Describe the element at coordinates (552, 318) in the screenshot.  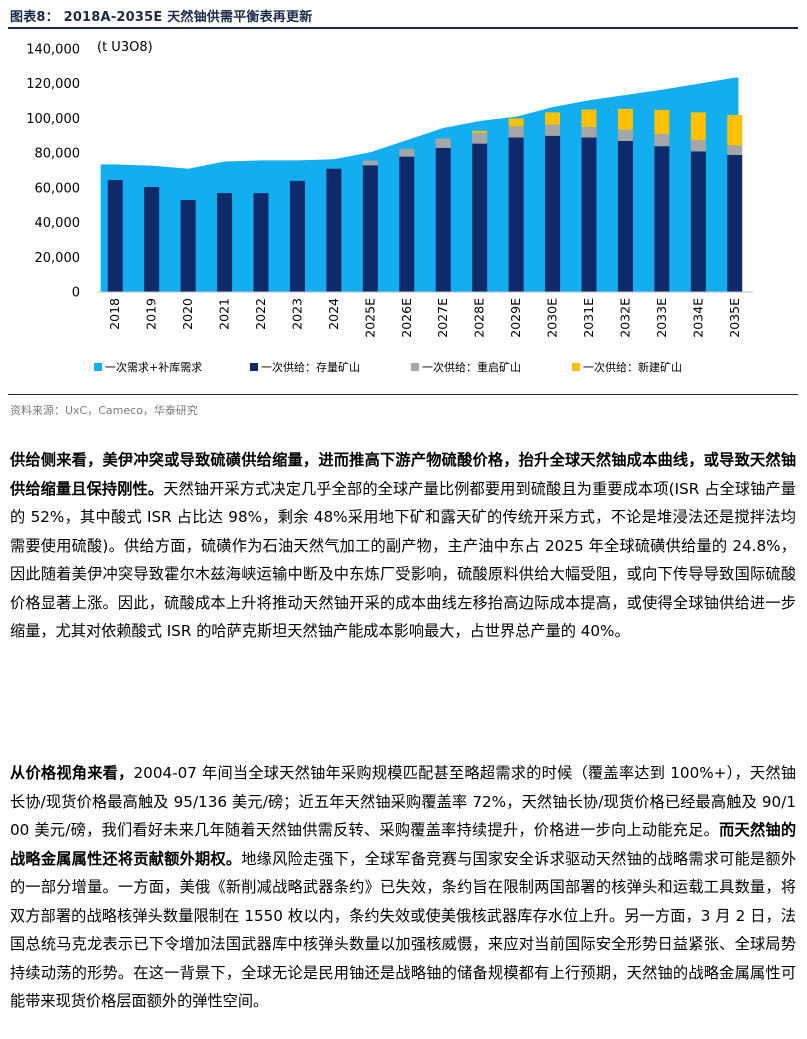
I see `x-tick-label: 2030E` at that location.